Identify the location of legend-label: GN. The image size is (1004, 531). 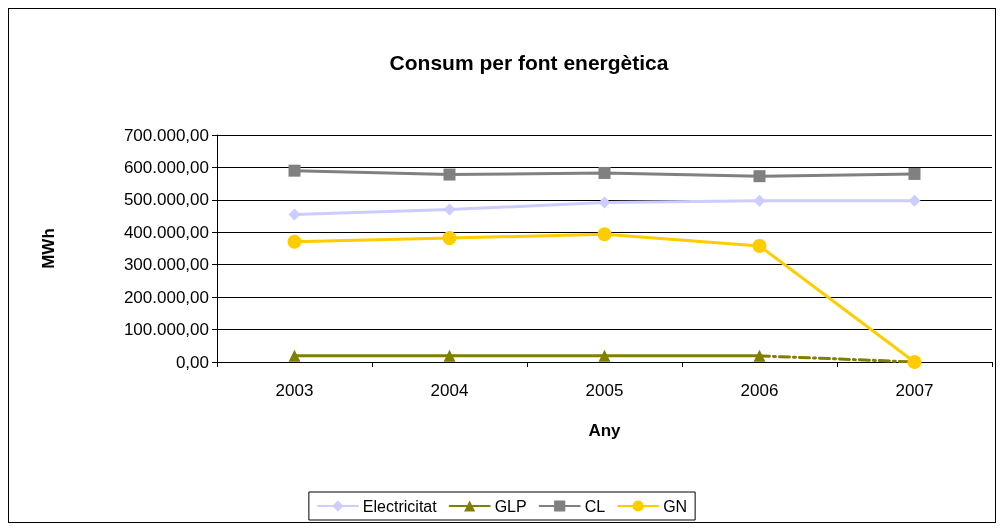
(675, 506).